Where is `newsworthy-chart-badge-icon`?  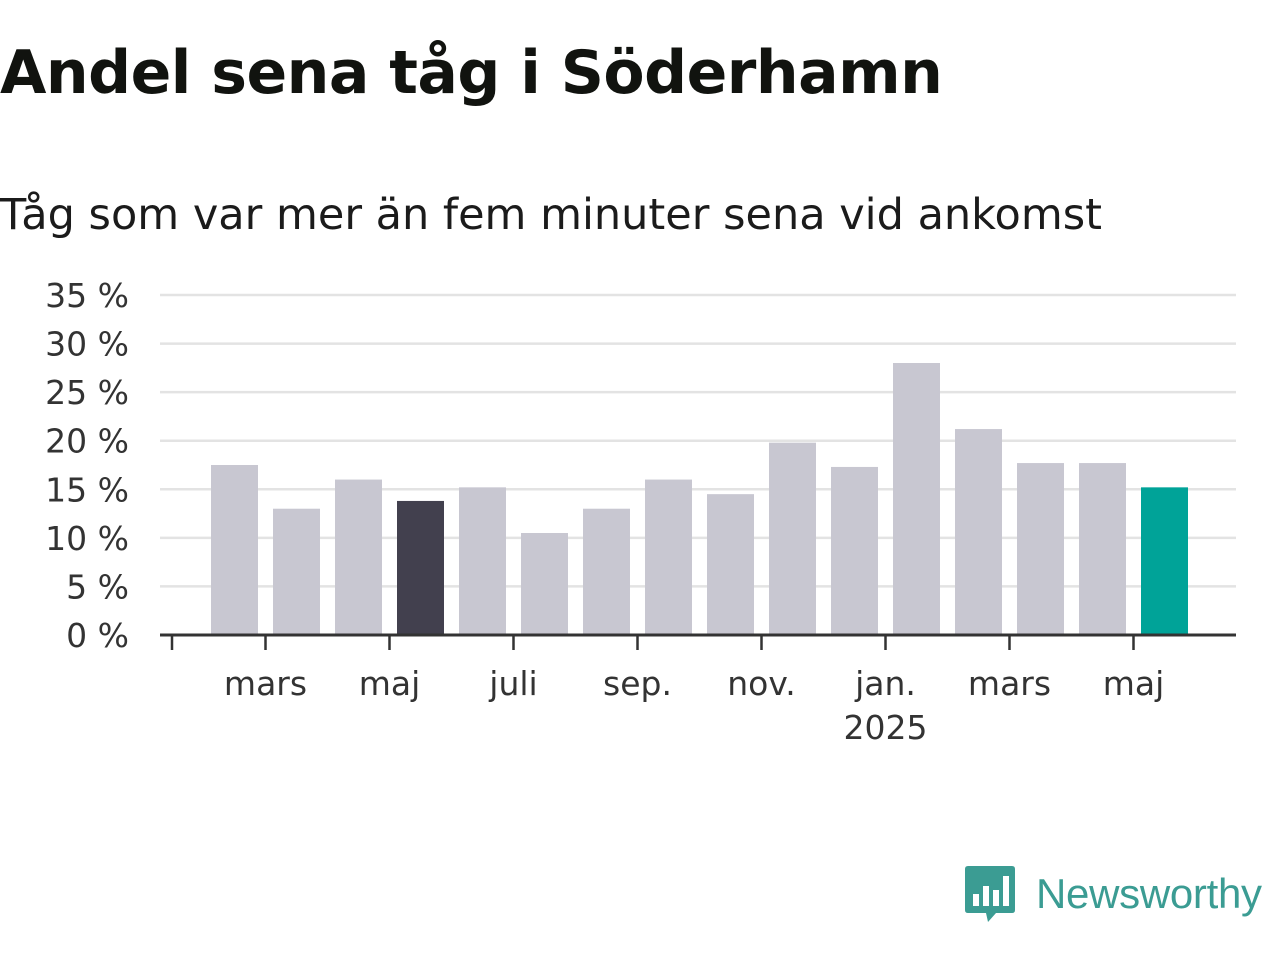 newsworthy-chart-badge-icon is located at coordinates (990, 894).